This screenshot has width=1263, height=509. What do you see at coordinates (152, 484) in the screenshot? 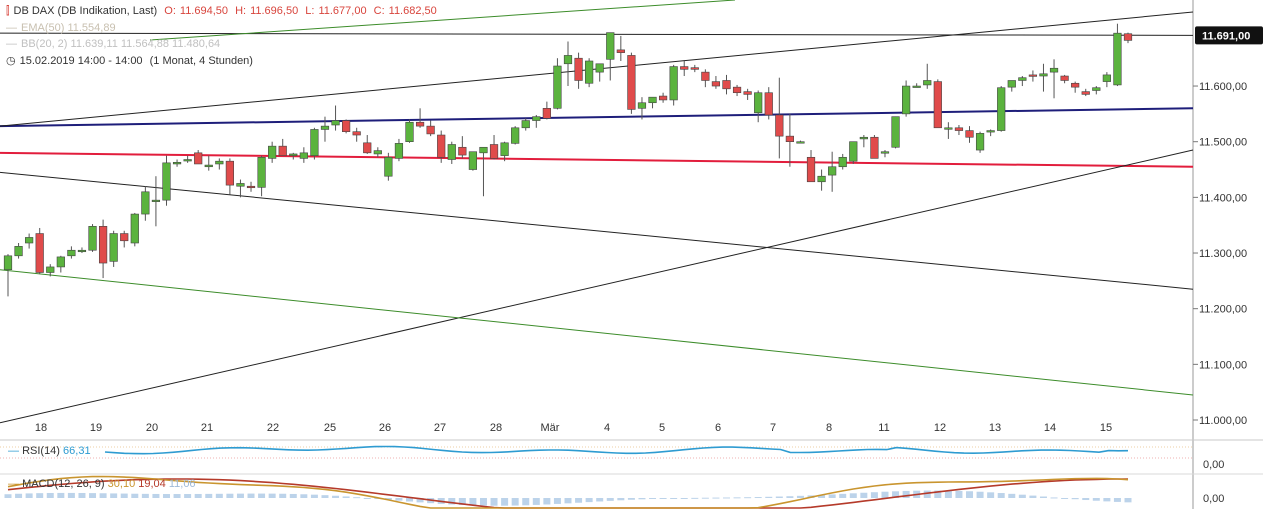
I see `macd-signal-value: 19,04` at bounding box center [152, 484].